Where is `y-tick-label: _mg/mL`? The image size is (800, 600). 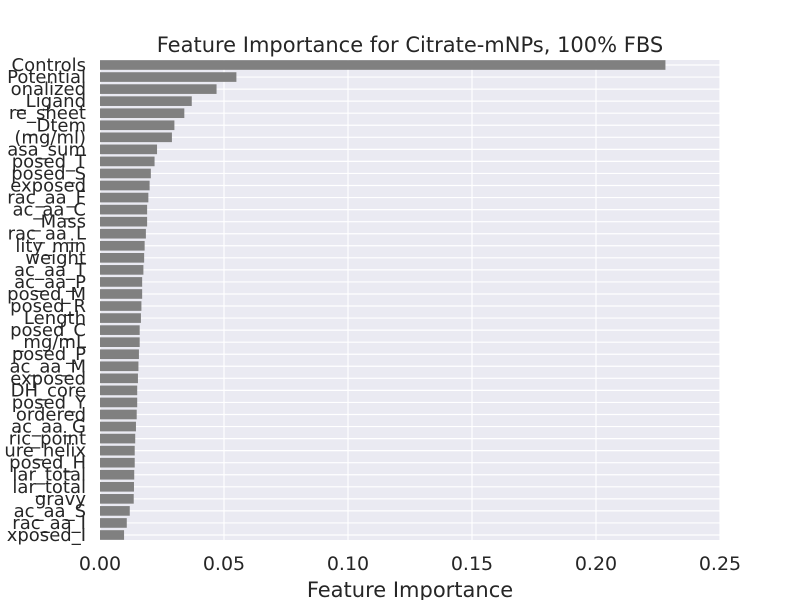 y-tick-label: _mg/mL is located at coordinates (49, 342).